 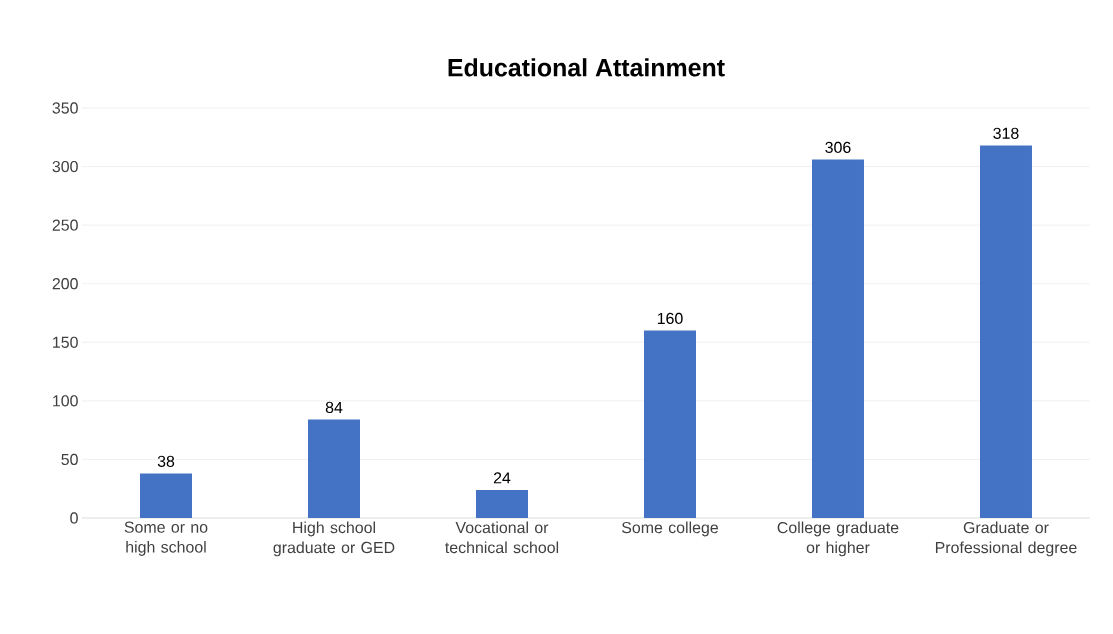 What do you see at coordinates (334, 539) in the screenshot?
I see `x-tick-label: High school graduate or GED` at bounding box center [334, 539].